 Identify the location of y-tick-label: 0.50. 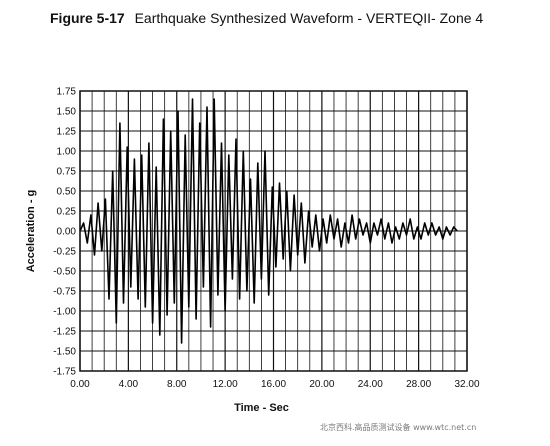
(67, 192).